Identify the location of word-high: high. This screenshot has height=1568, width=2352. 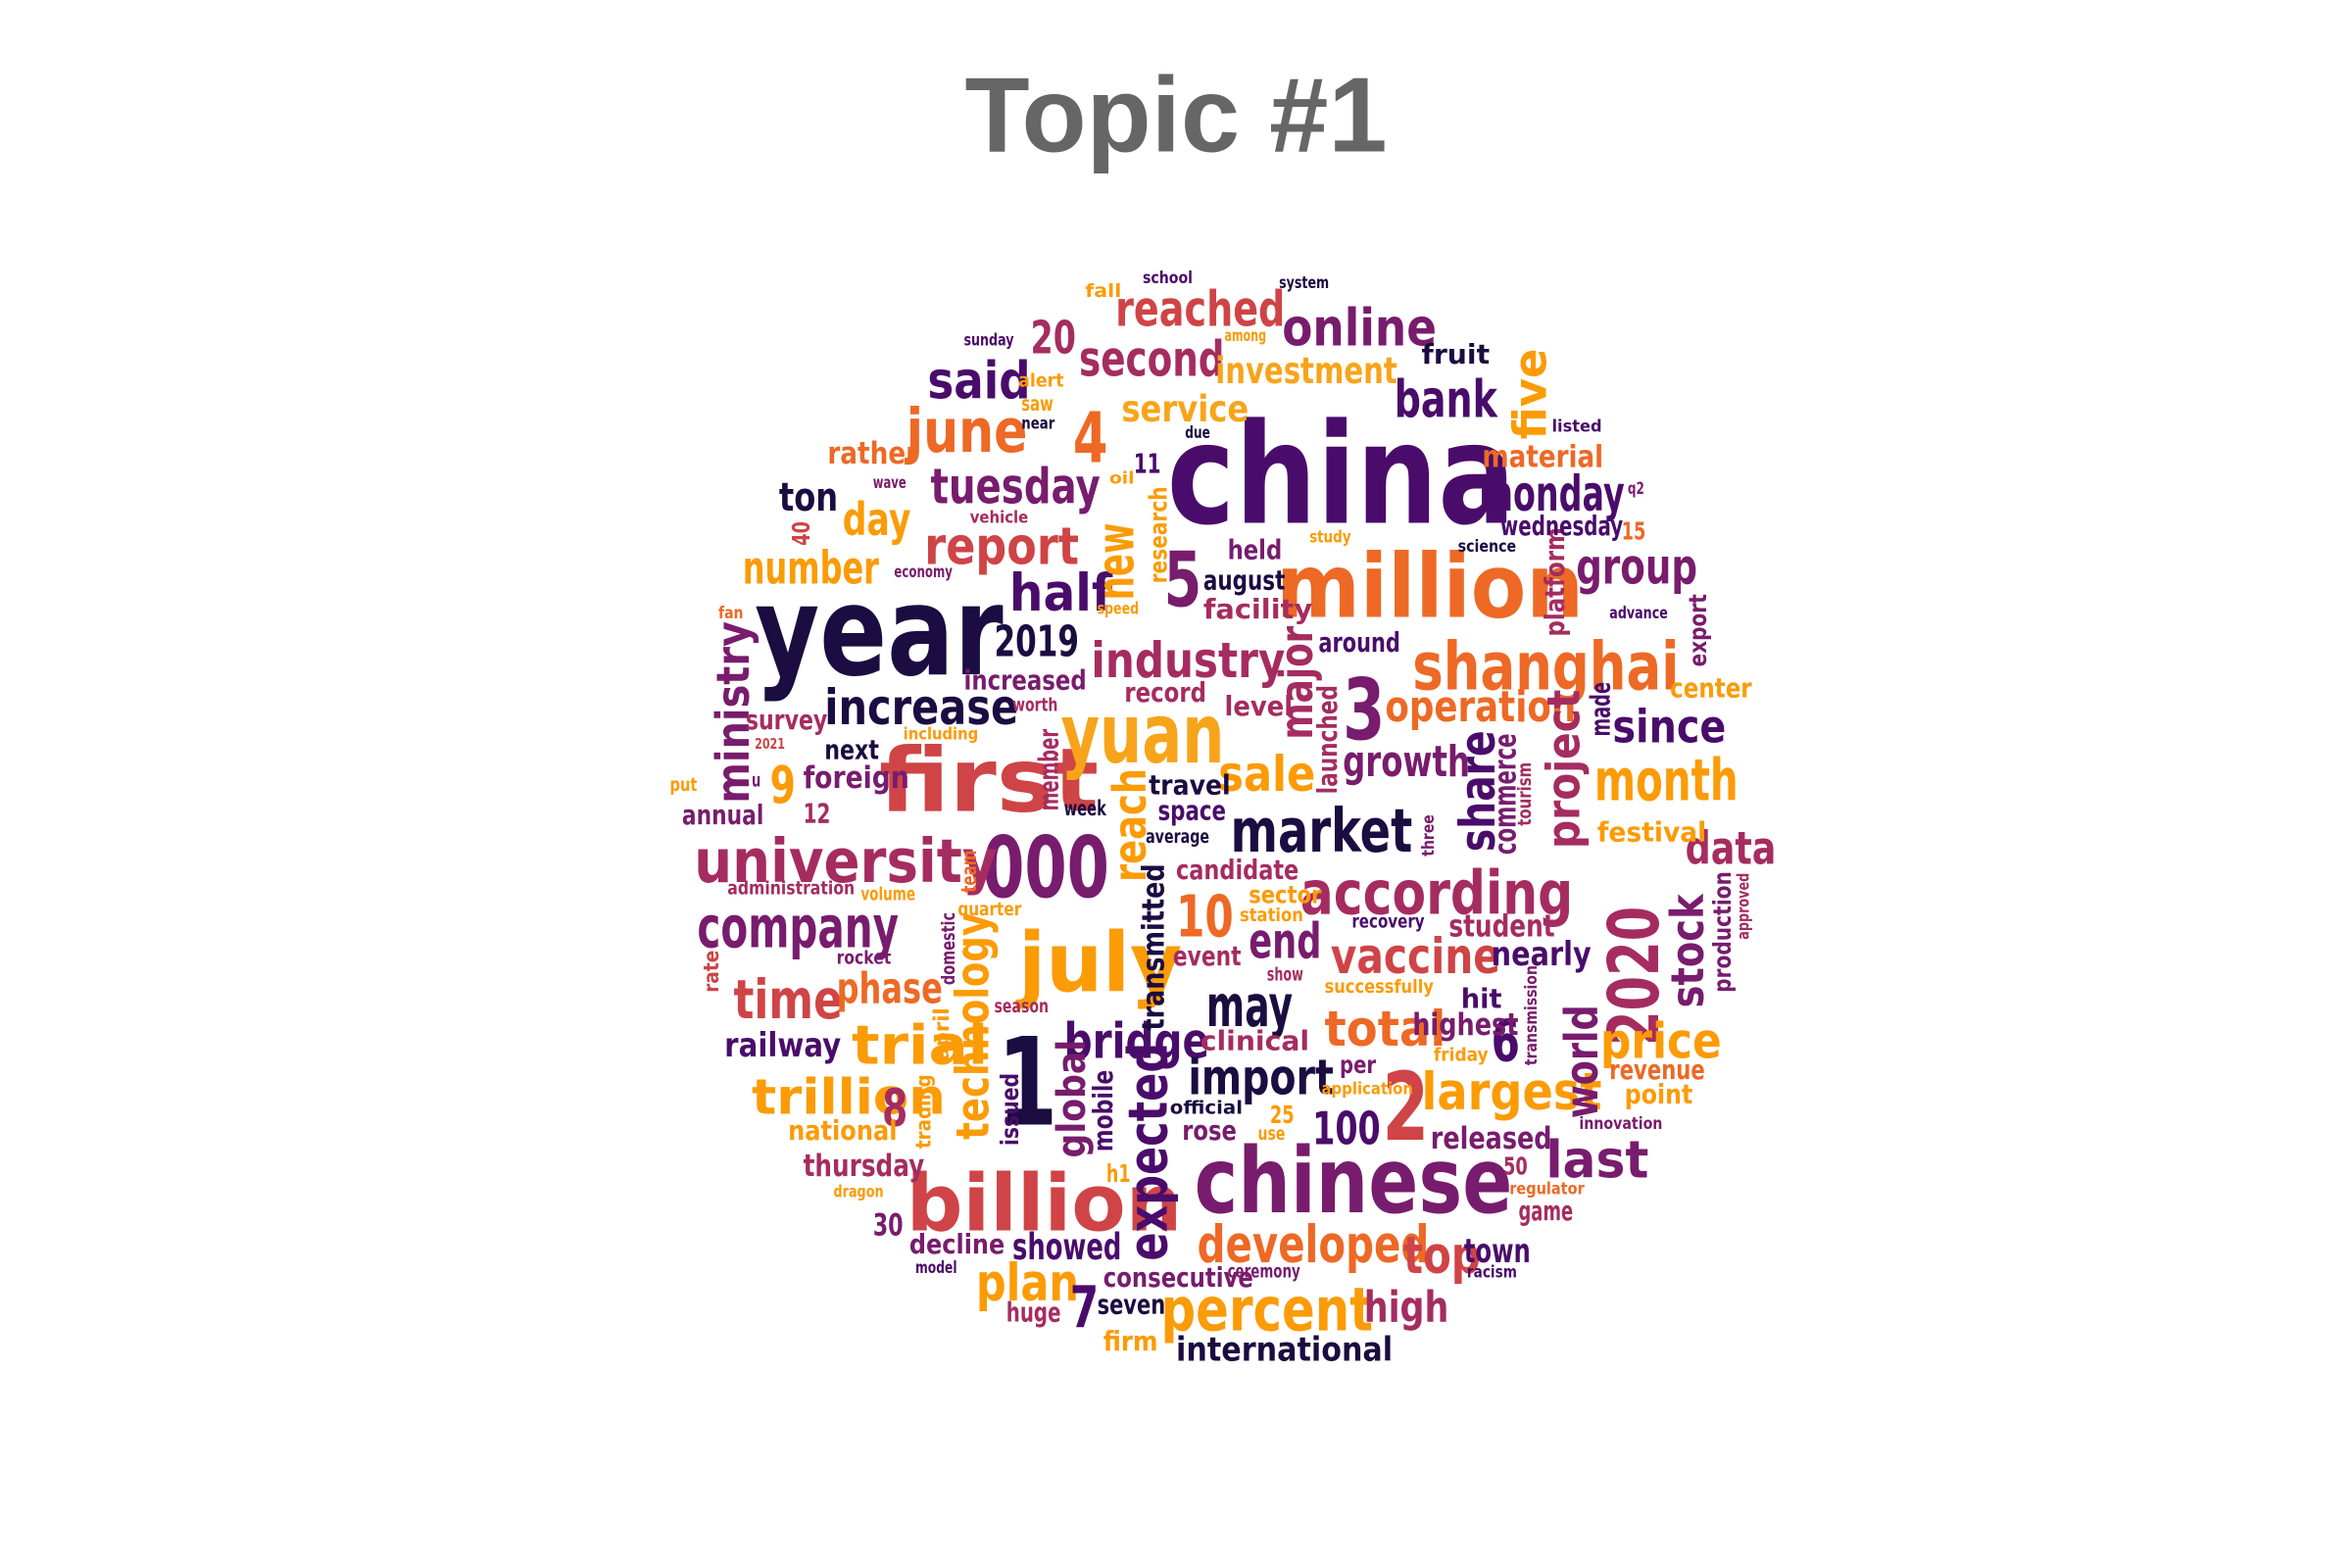
(1406, 1307).